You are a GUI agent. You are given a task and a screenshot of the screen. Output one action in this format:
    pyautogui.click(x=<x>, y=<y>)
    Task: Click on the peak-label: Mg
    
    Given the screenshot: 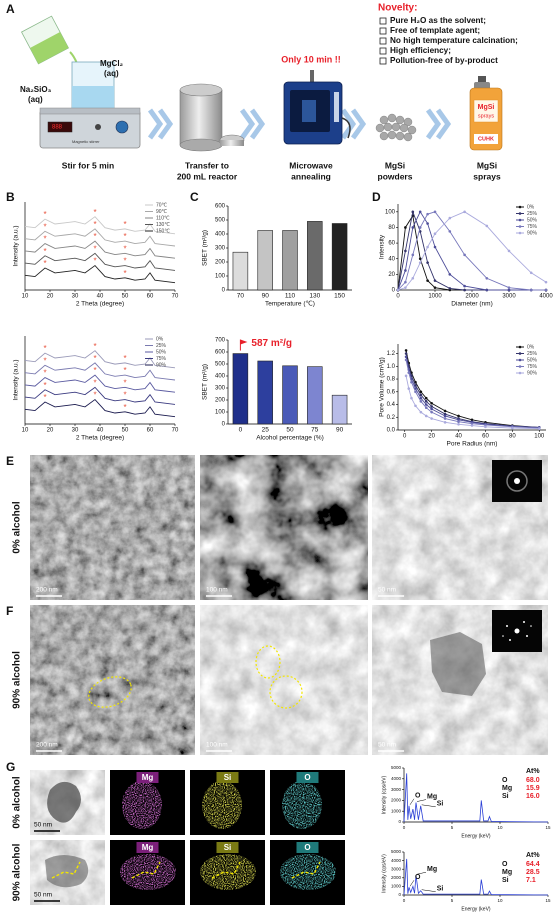 What is the action you would take?
    pyautogui.click(x=432, y=796)
    